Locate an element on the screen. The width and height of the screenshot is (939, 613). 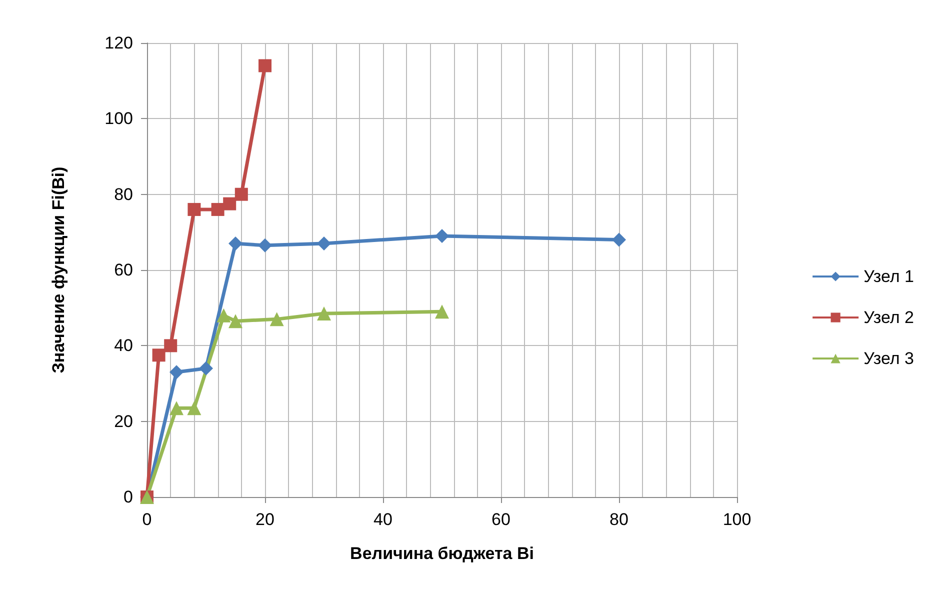
x-tick-label: 40 is located at coordinates (383, 519).